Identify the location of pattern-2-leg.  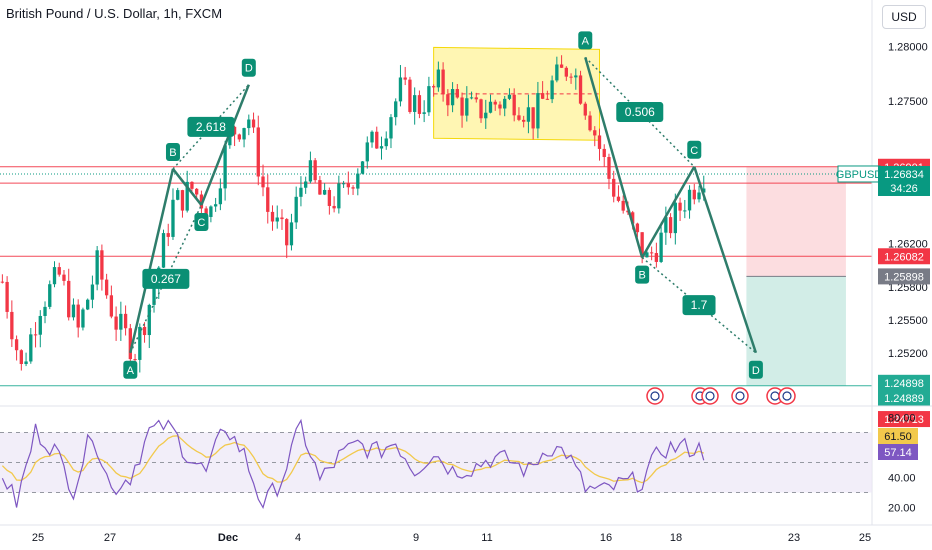
(668, 212).